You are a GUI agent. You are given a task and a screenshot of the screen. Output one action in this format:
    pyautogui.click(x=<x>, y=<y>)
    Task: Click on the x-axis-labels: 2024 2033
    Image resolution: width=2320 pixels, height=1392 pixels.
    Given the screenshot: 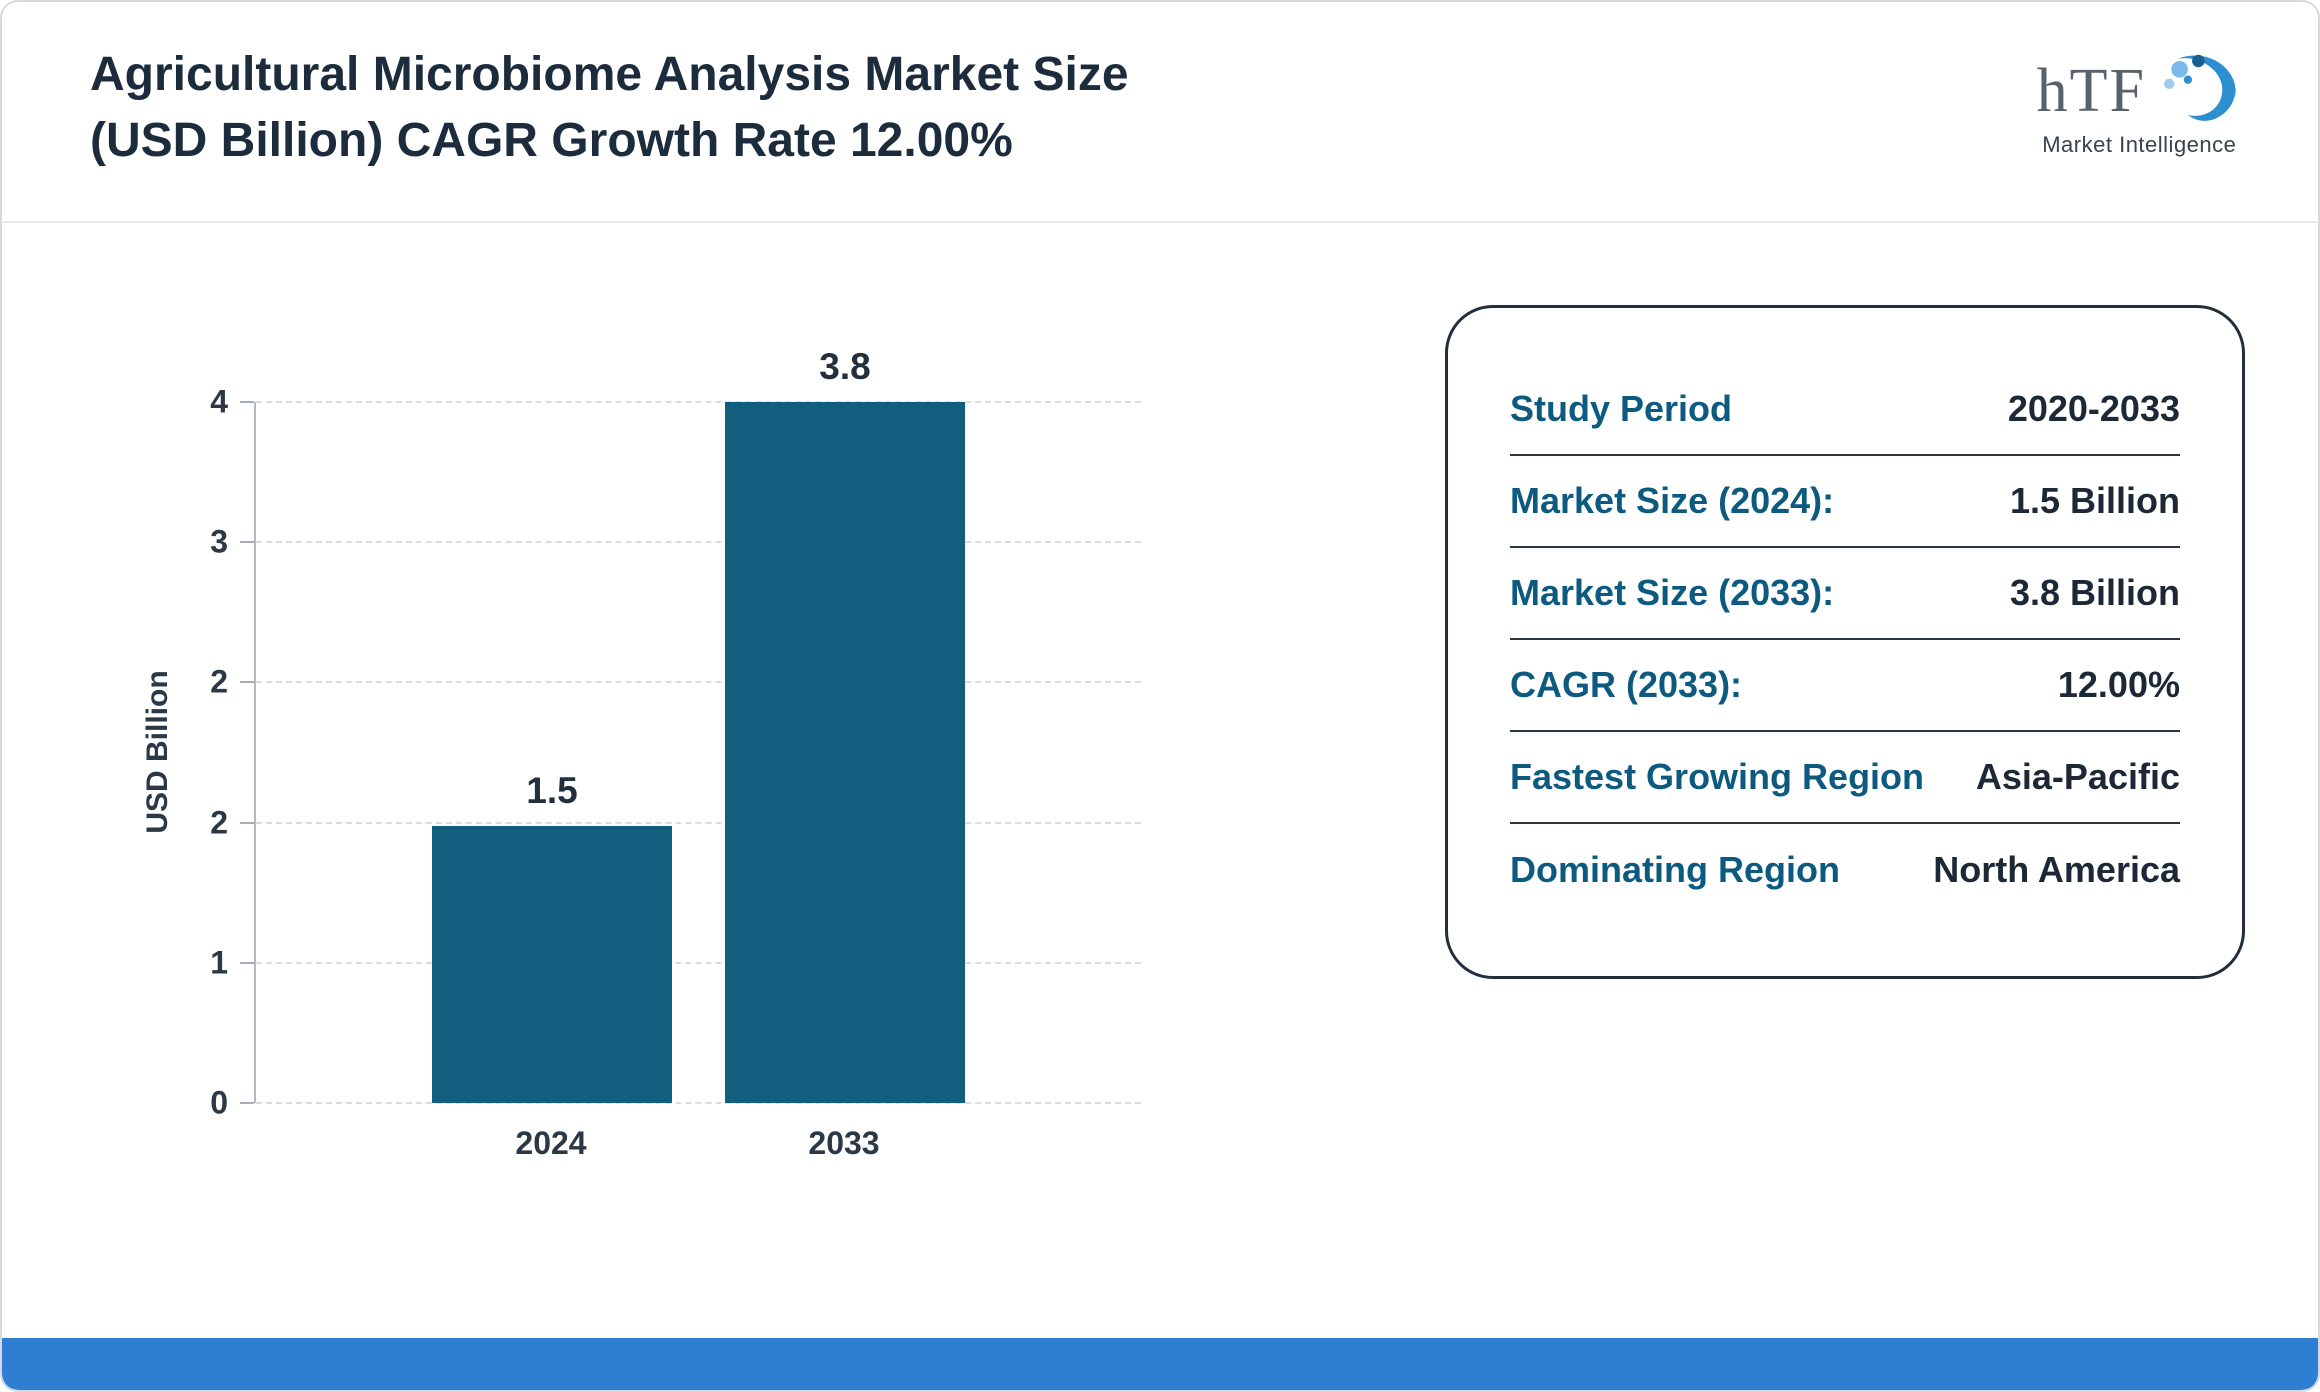 What is the action you would take?
    pyautogui.click(x=697, y=1143)
    